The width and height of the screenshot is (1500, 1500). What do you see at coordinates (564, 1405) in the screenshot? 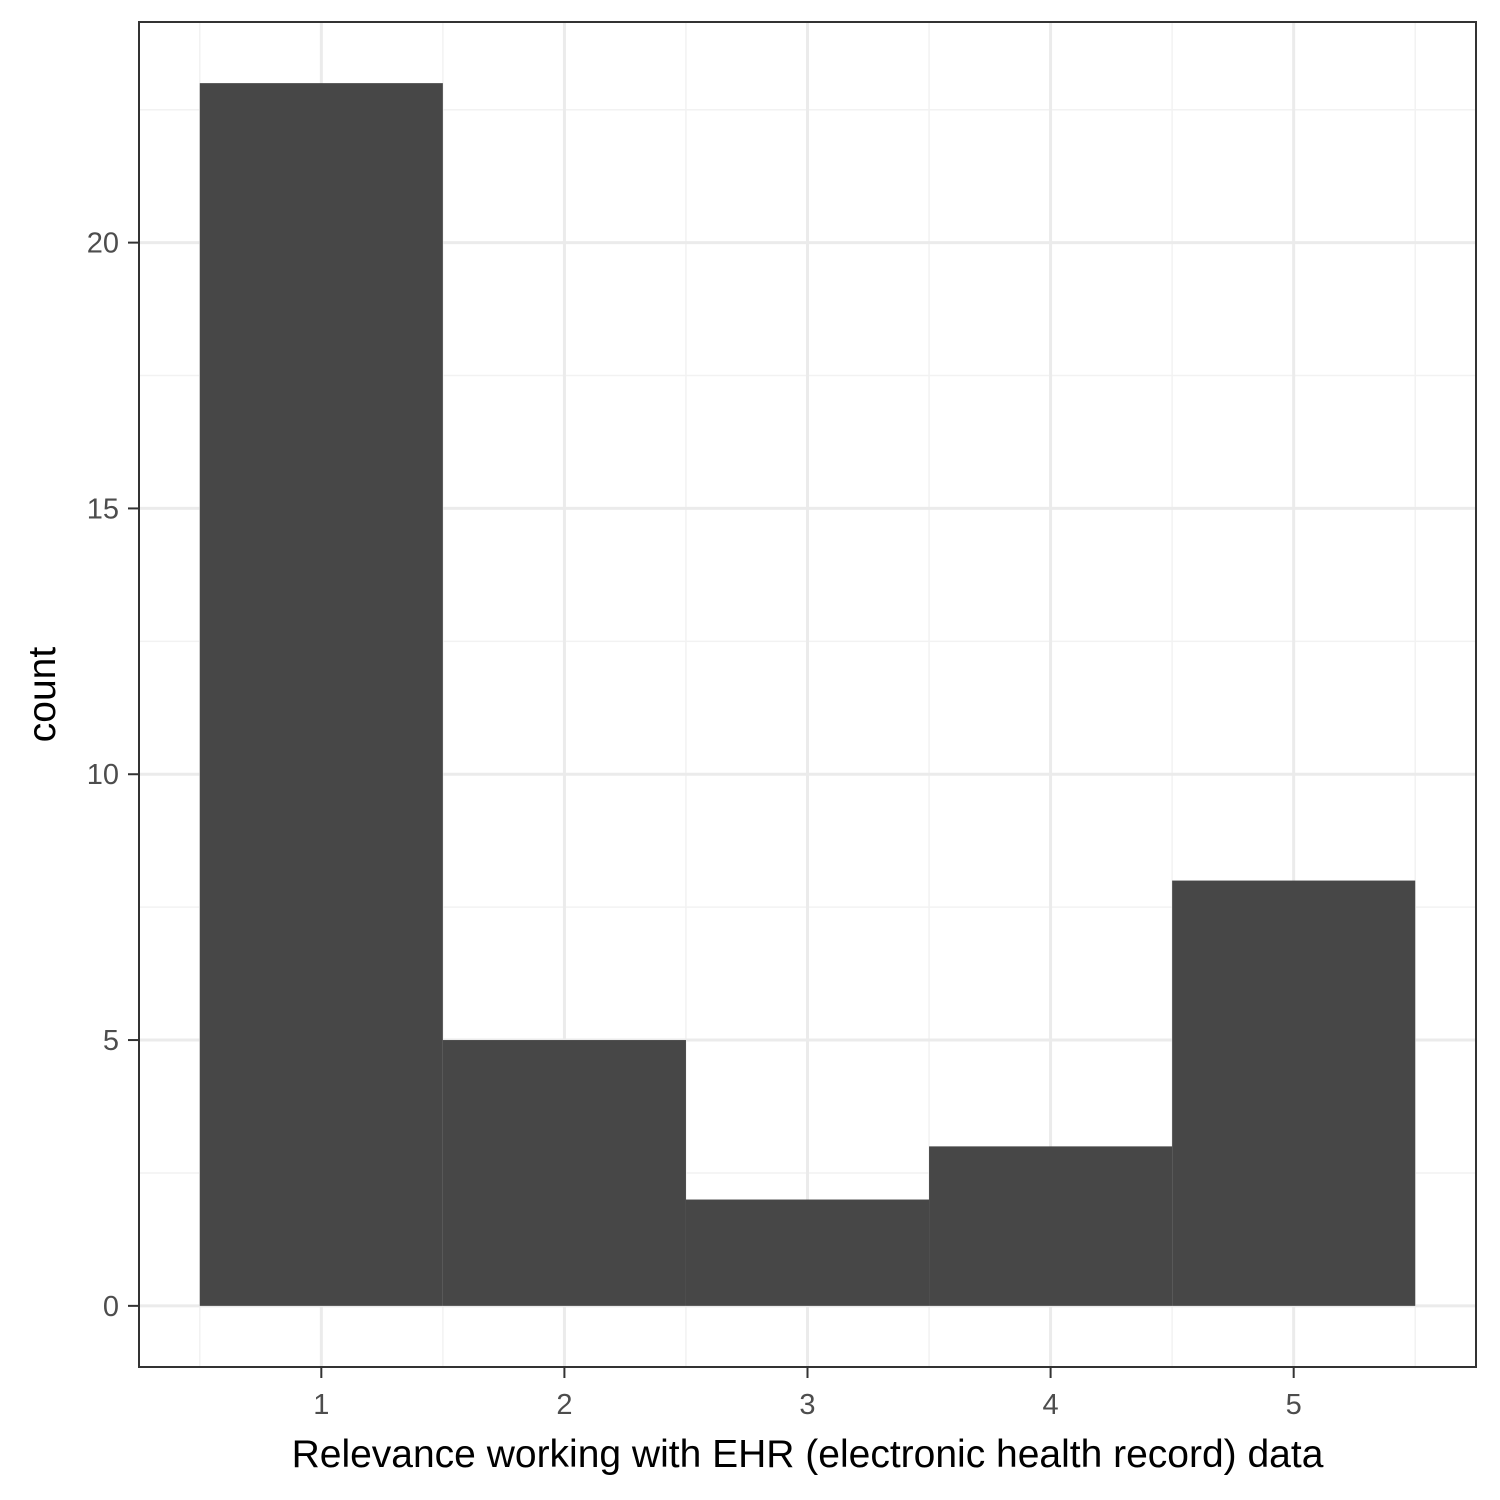
I see `x-tick-label: 2` at bounding box center [564, 1405].